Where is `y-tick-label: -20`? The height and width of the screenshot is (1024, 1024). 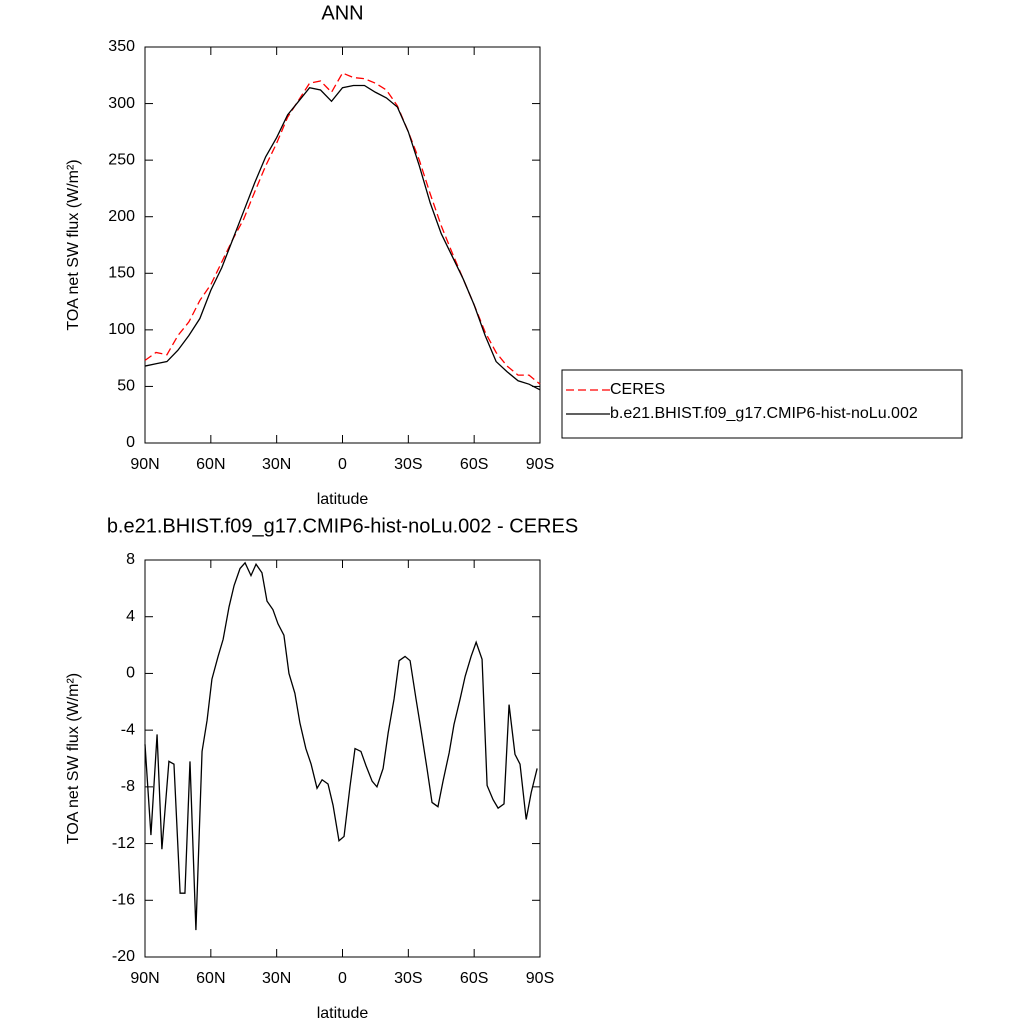 y-tick-label: -20 is located at coordinates (123, 956).